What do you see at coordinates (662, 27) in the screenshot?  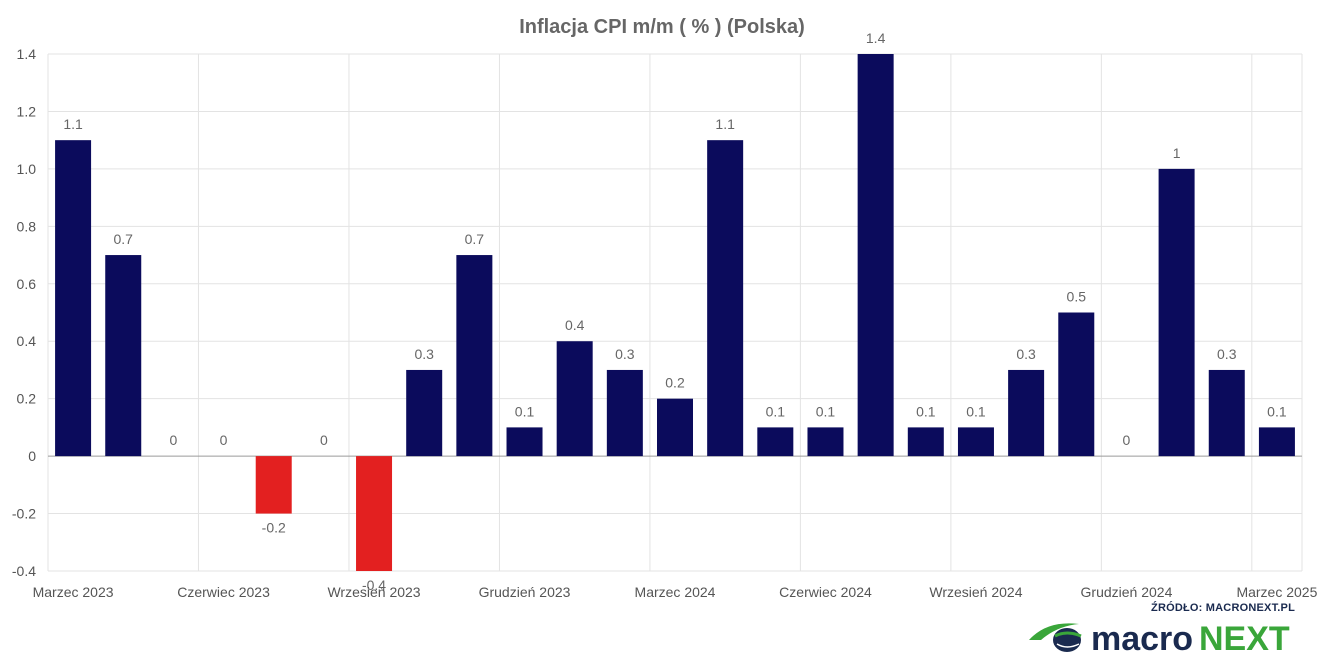 I see `chart-title: Inflacja CPI m/m ( % ) (Polska)` at bounding box center [662, 27].